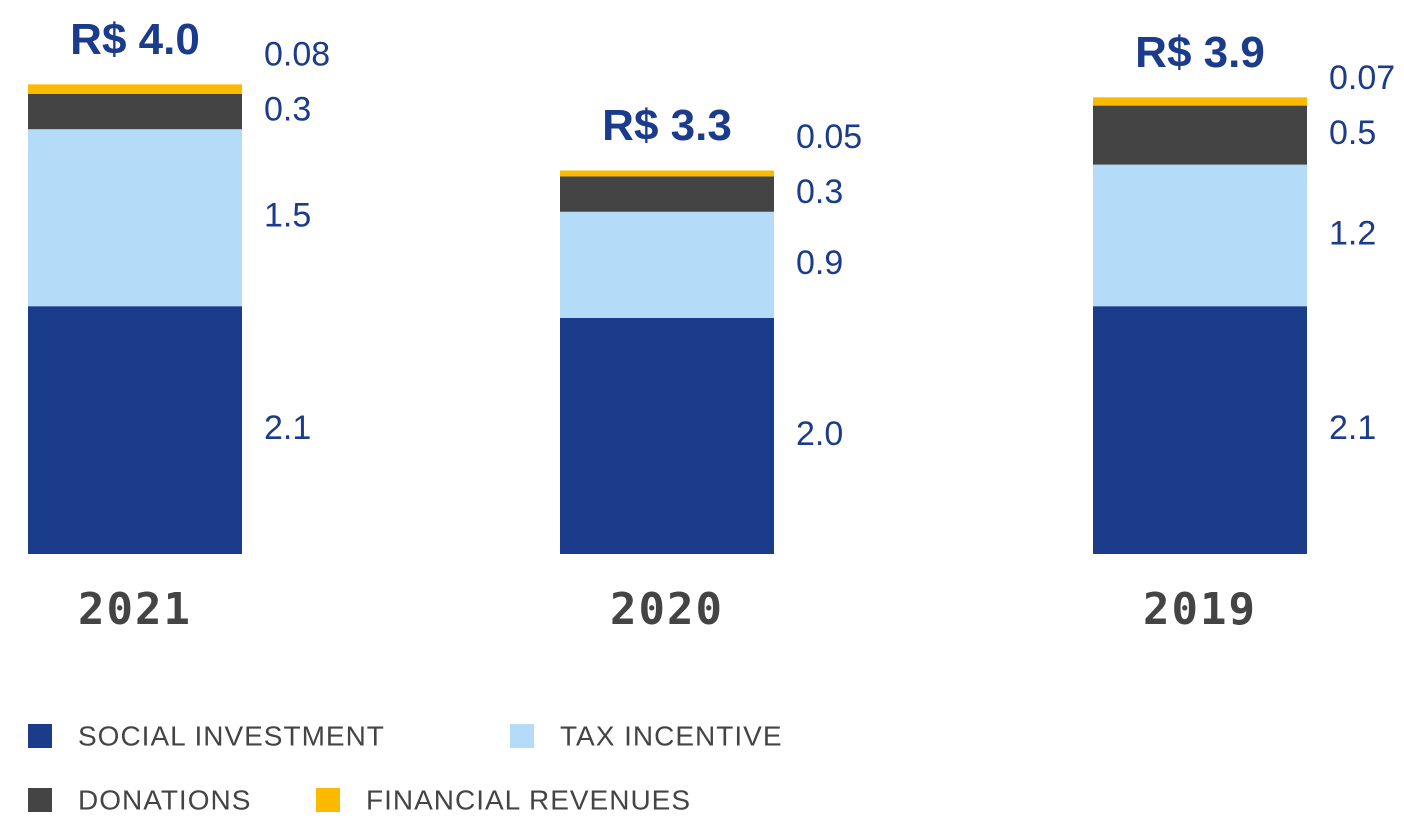 This screenshot has width=1404, height=816. I want to click on legend-label: FINANCIAL REVENUES, so click(528, 799).